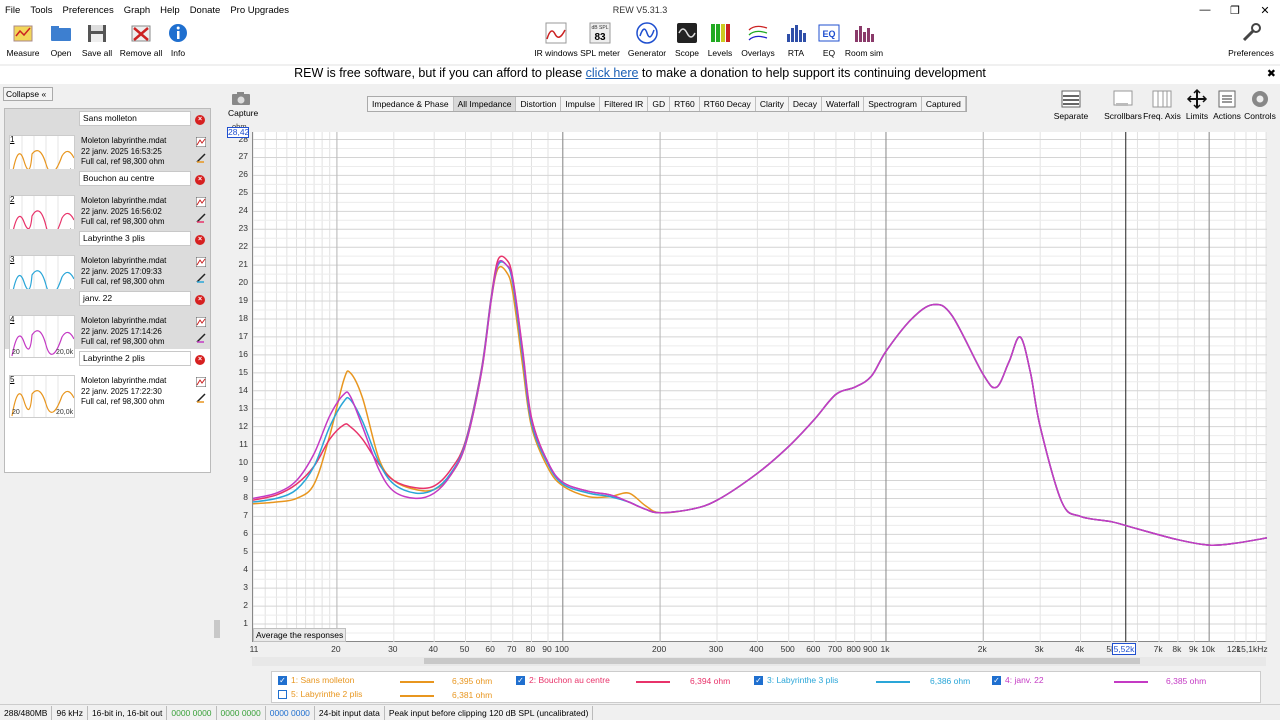 Image resolution: width=1280 pixels, height=720 pixels. I want to click on tab-spectrogram: Spectrogram, so click(893, 104).